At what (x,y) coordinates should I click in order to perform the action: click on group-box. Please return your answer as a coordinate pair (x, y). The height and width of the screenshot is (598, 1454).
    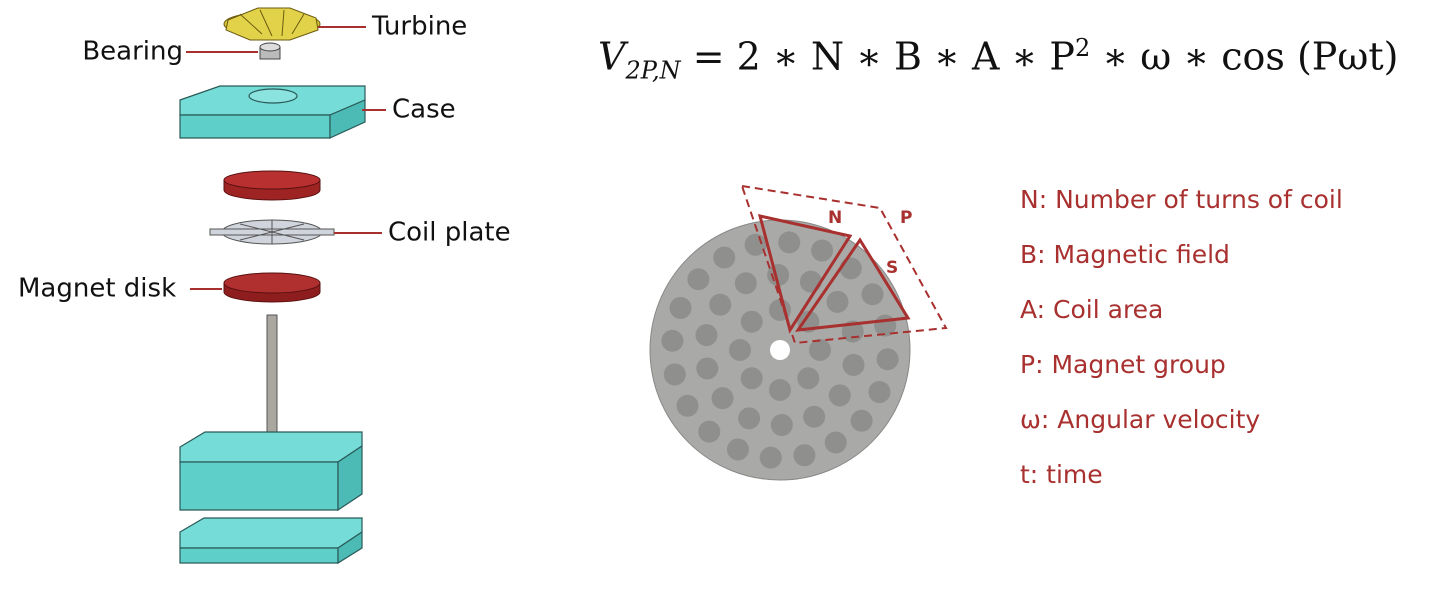
    Looking at the image, I should click on (844, 264).